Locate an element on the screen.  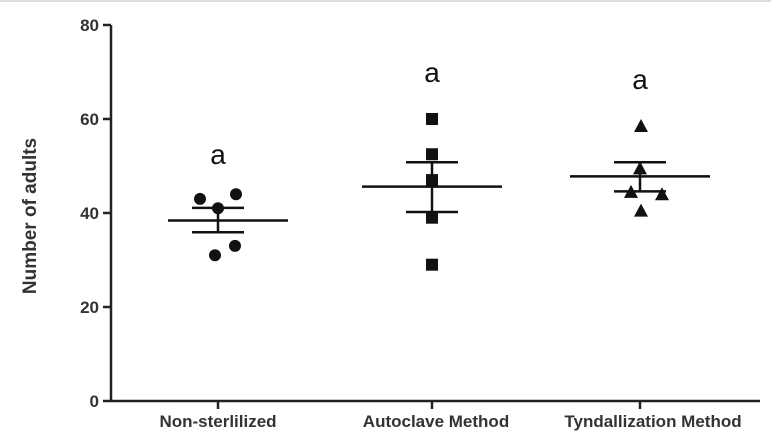
y-tick-label: 60 is located at coordinates (89, 119).